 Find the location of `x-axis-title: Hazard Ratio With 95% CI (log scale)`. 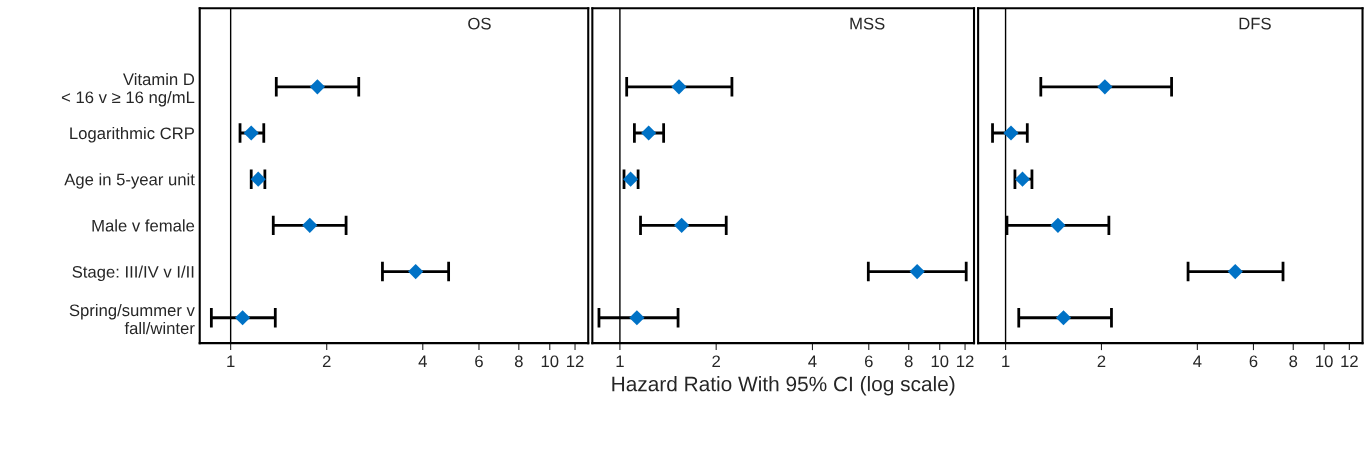

x-axis-title: Hazard Ratio With 95% CI (log scale) is located at coordinates (783, 386).